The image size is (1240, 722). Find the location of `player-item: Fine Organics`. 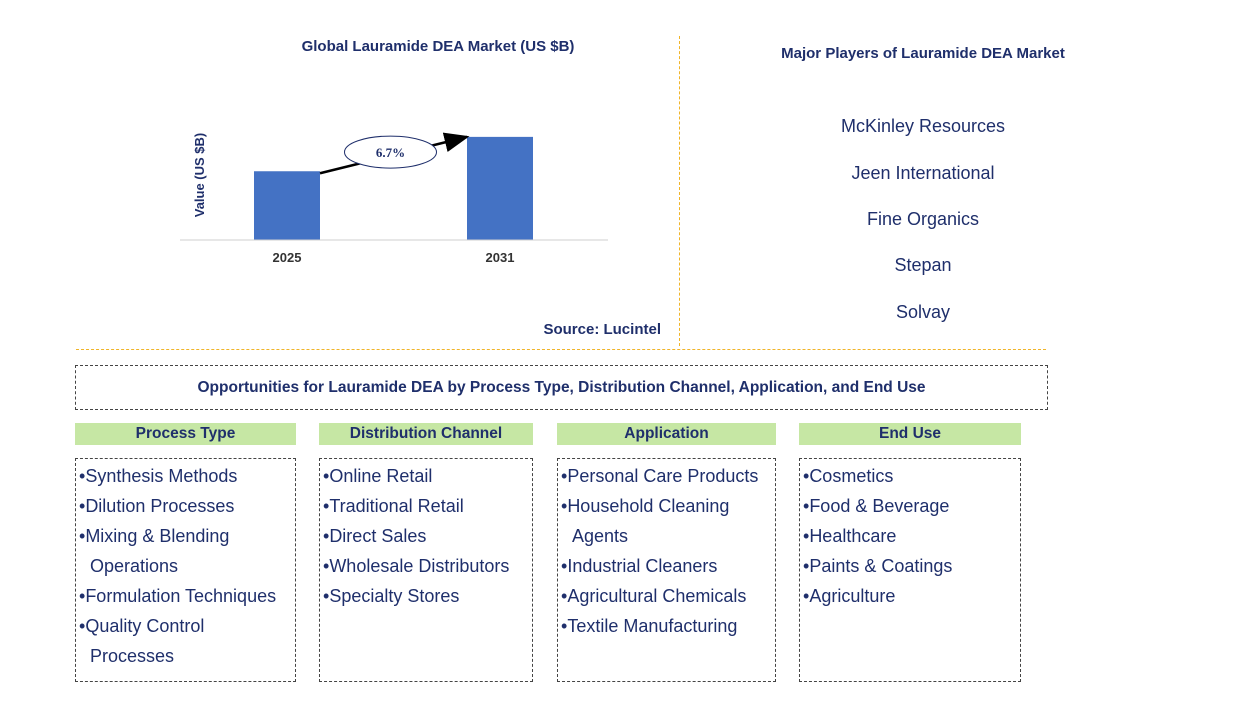

player-item: Fine Organics is located at coordinates (923, 219).